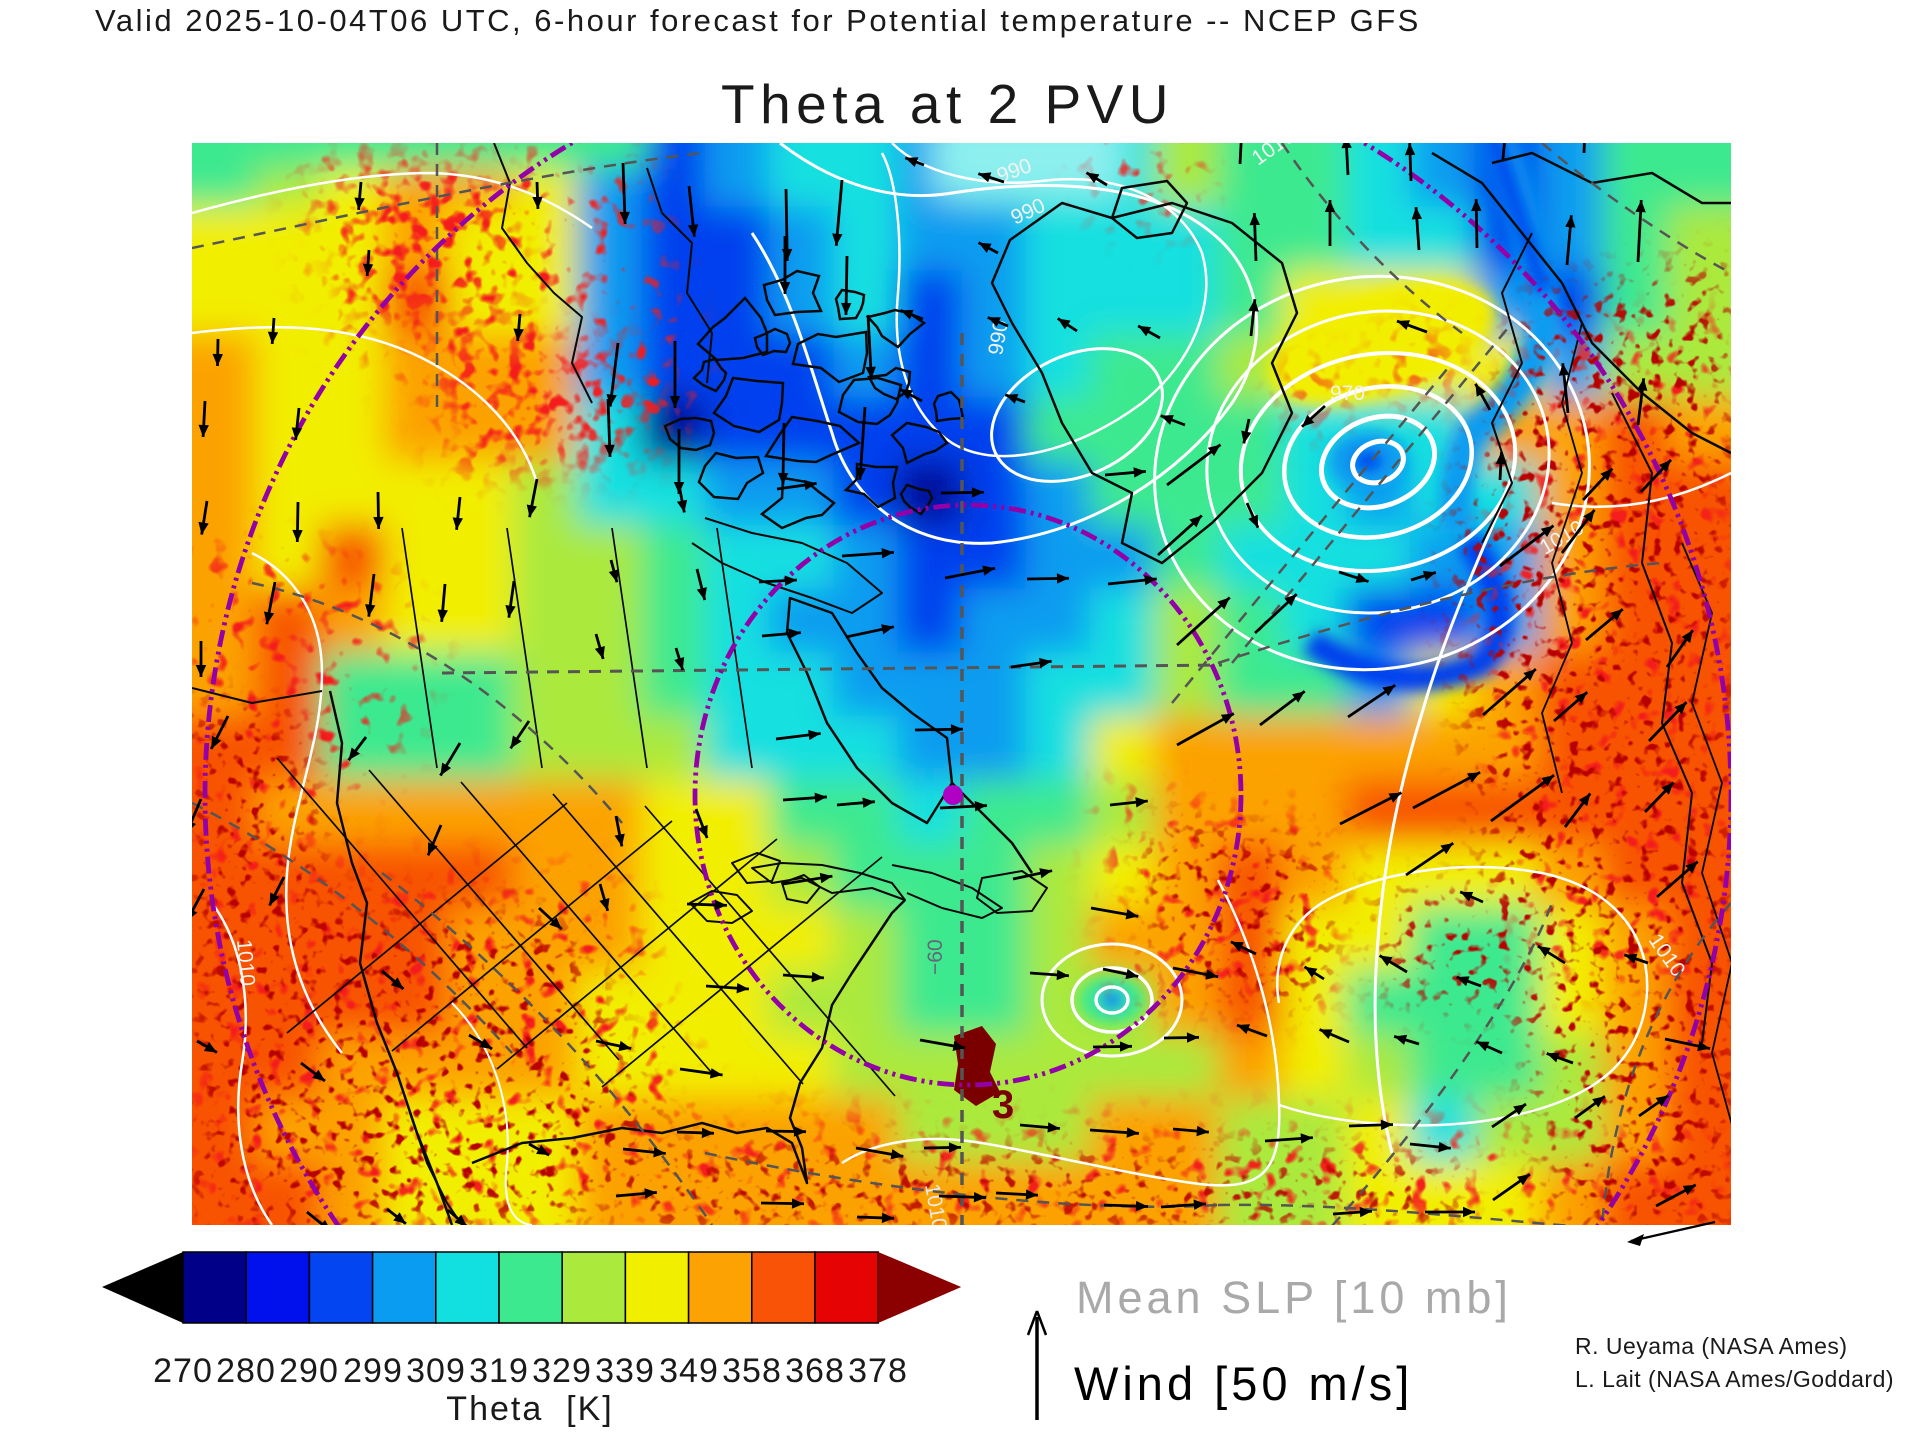 This screenshot has width=1920, height=1440. I want to click on svg-text: 3, so click(1003, 1105).